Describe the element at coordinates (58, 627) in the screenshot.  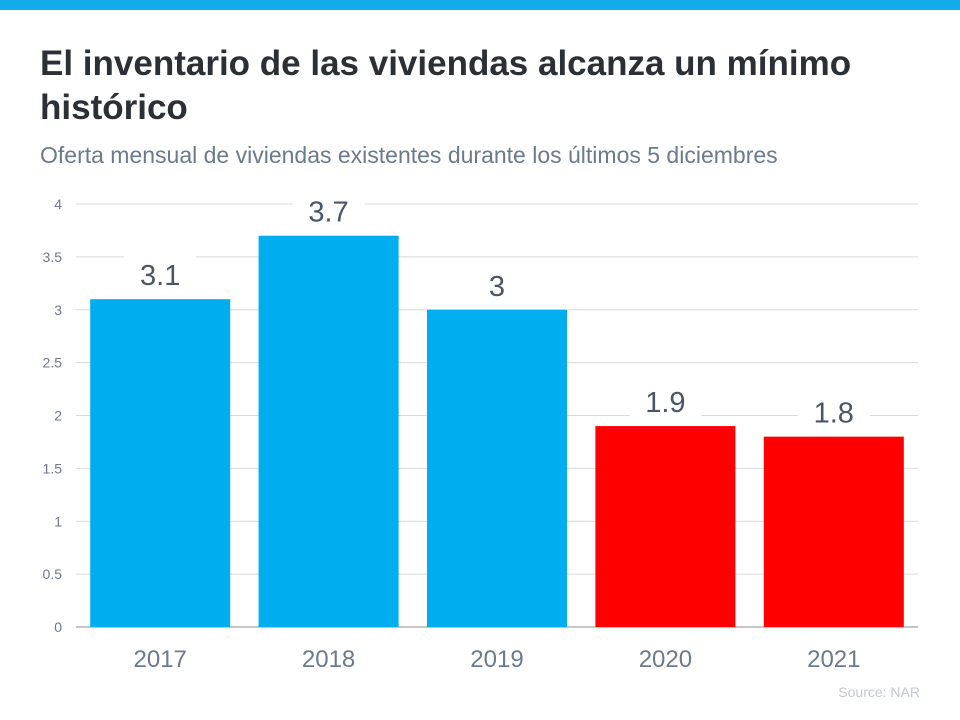
I see `y-tick-label: 0` at that location.